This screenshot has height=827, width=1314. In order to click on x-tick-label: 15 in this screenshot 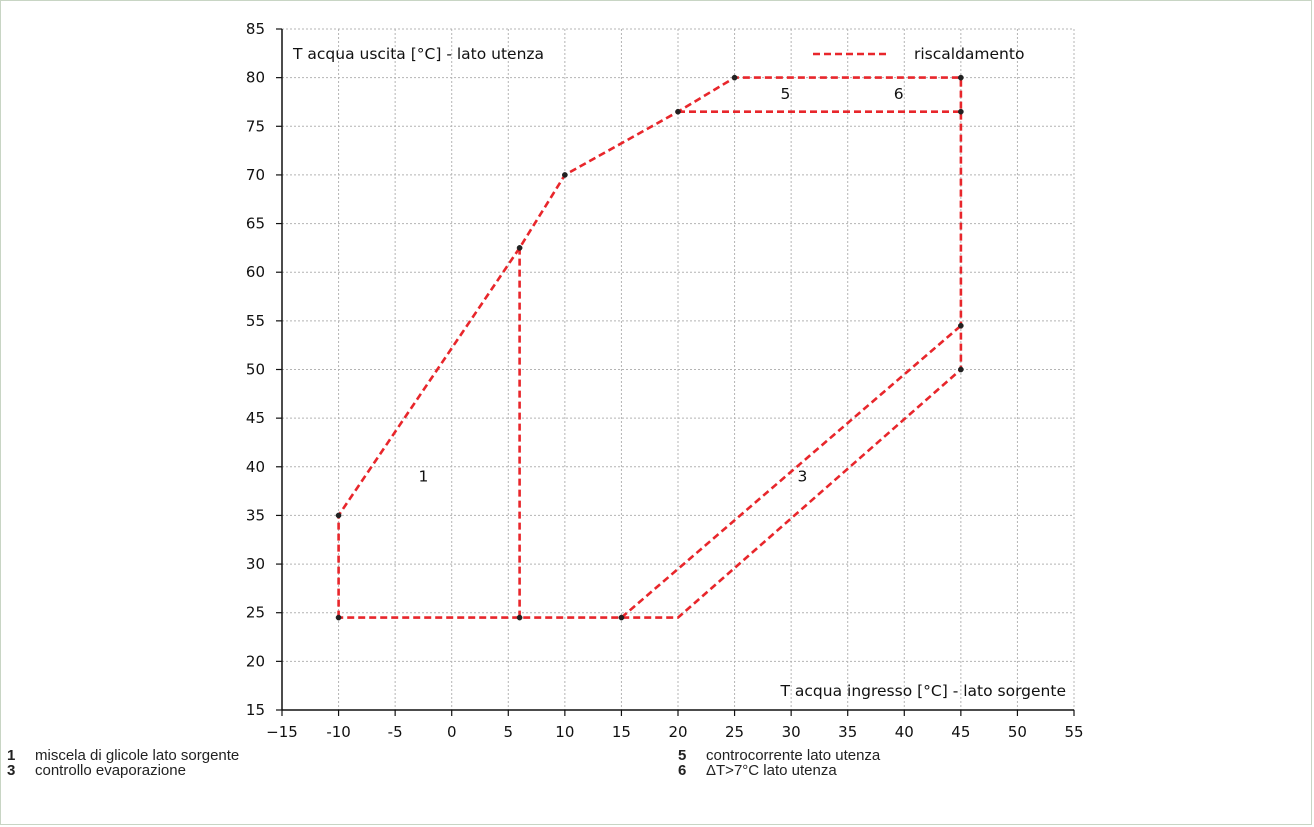, I will do `click(621, 732)`.